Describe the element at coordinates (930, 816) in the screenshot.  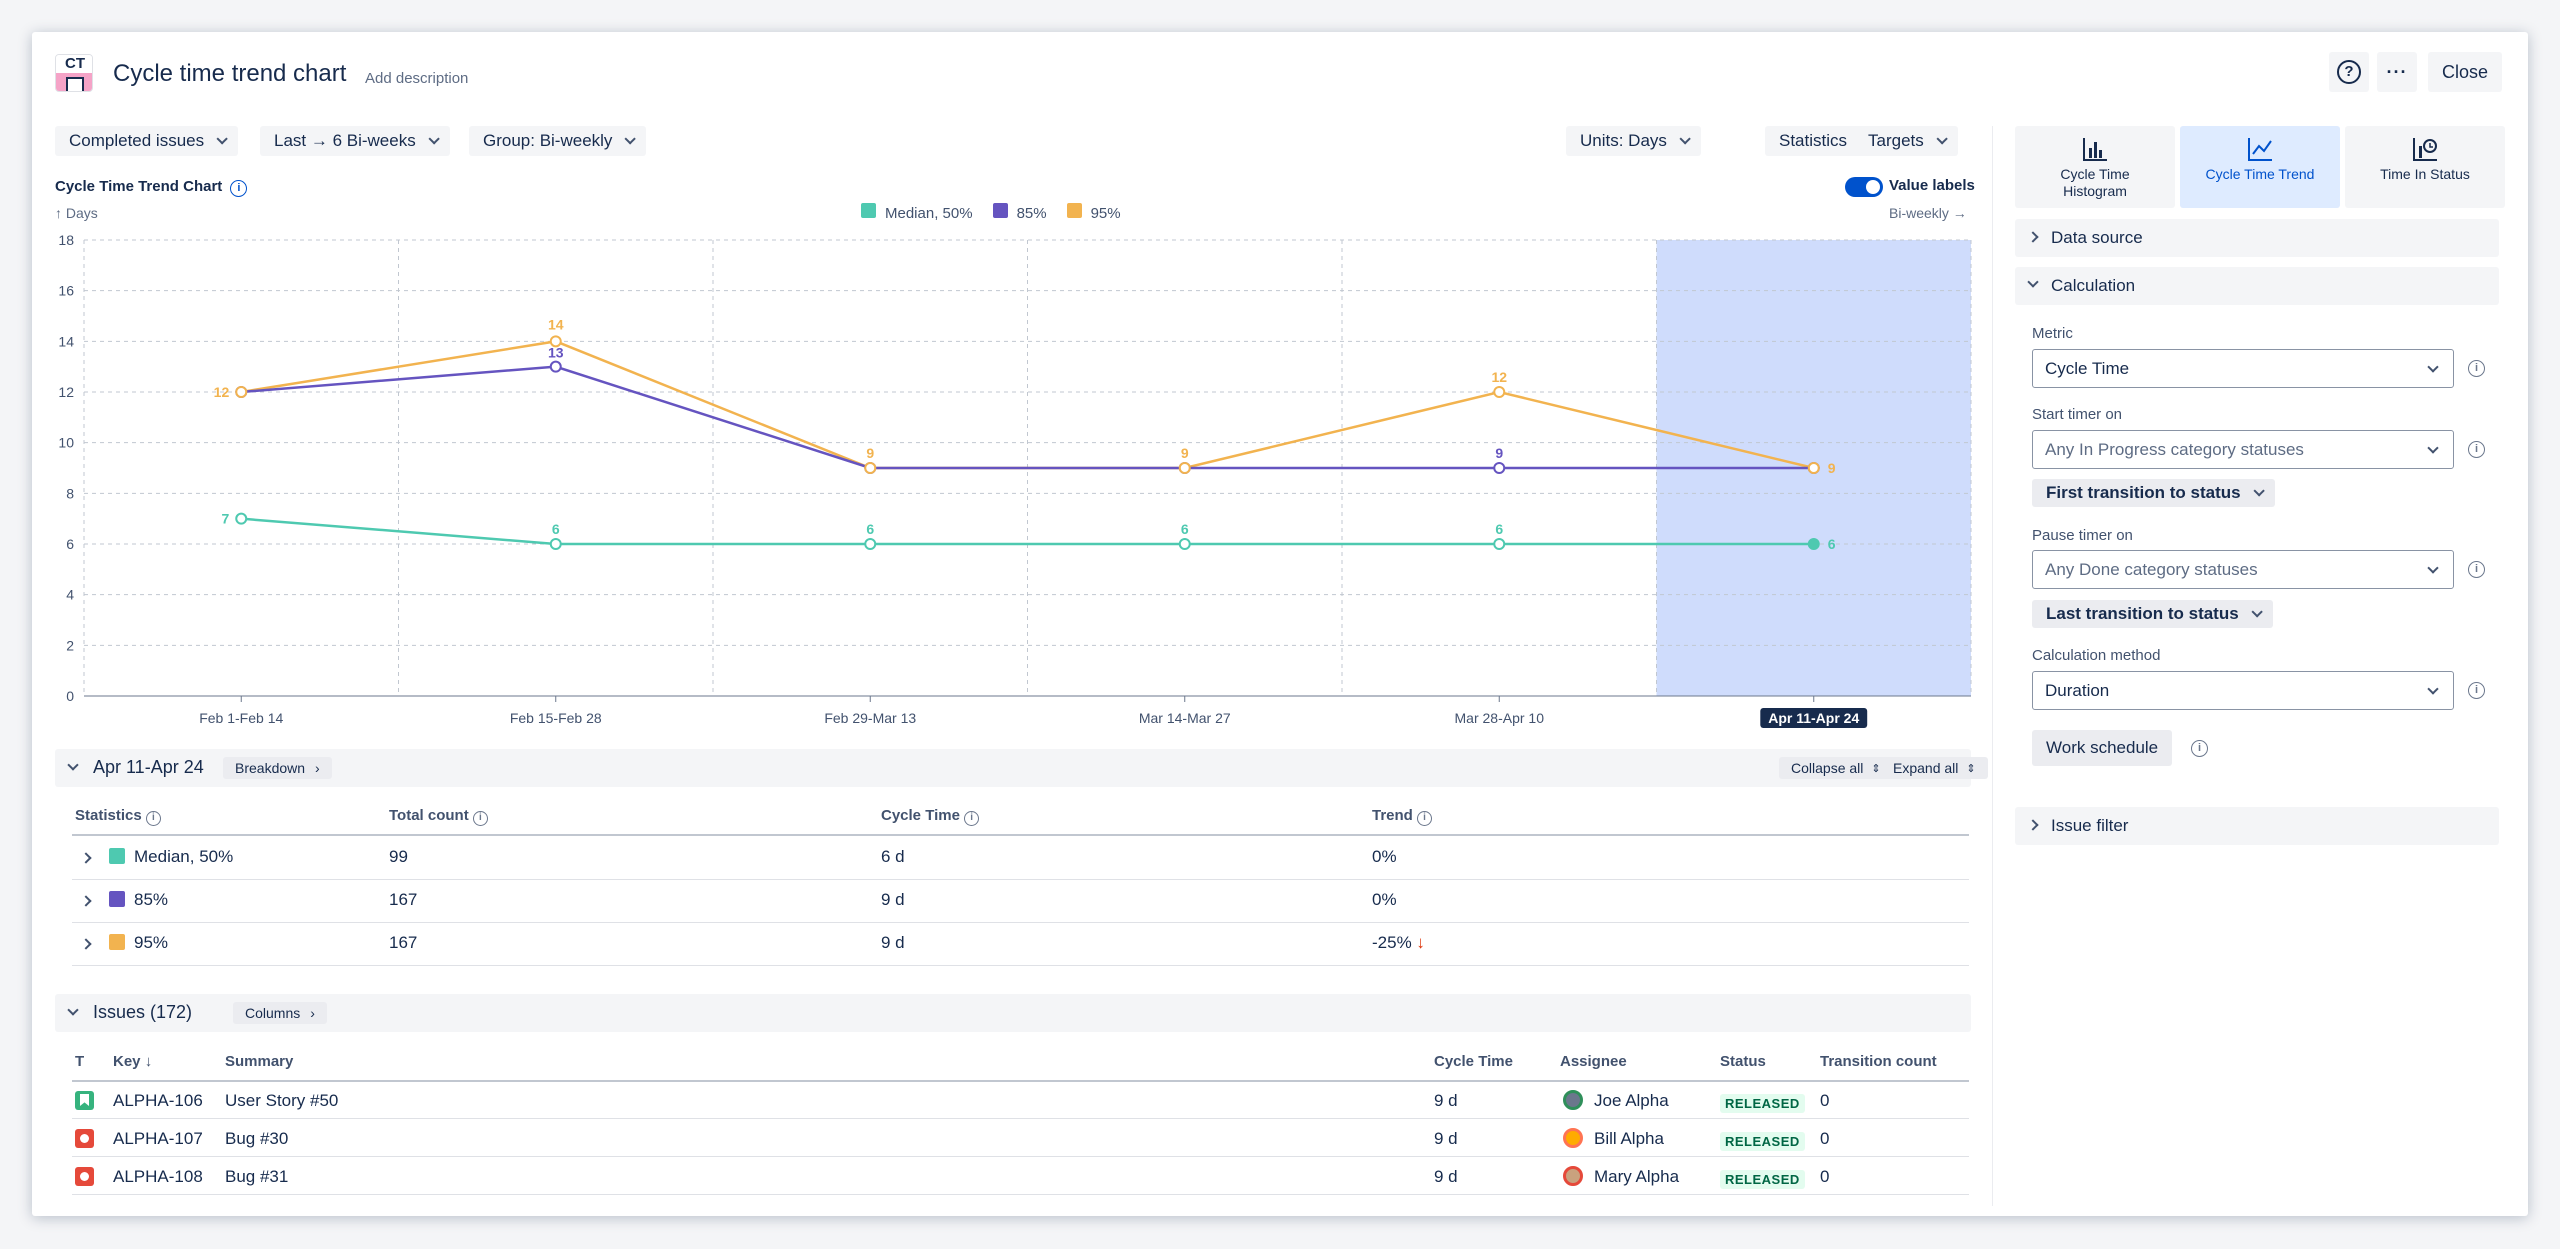
I see `col-cycle-time: Cycle Time i` at that location.